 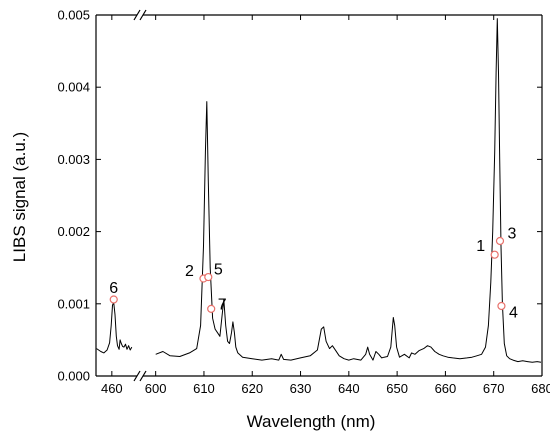 I want to click on marker-label-5: 5, so click(x=218, y=270).